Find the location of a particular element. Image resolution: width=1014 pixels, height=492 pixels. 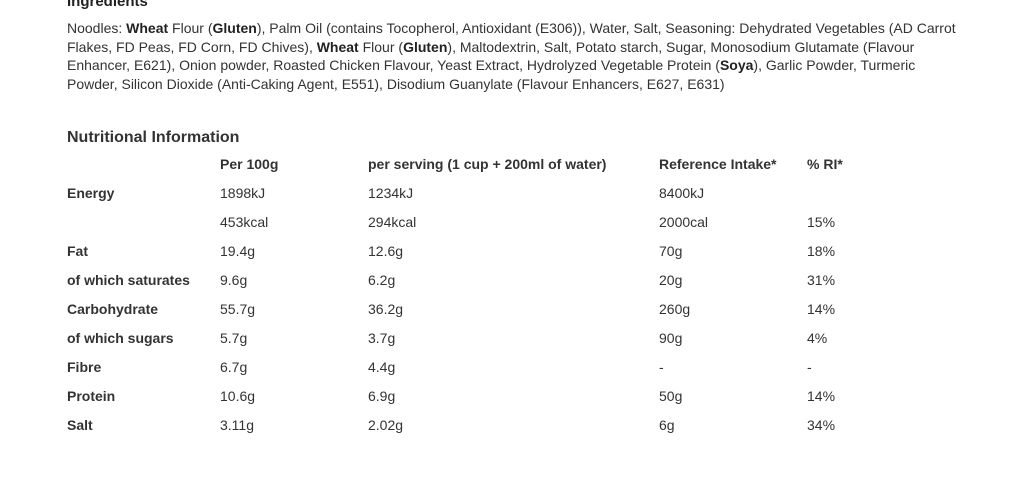

table-row: Salt 3.11g 2.02g 6g 34% is located at coordinates (477, 425).